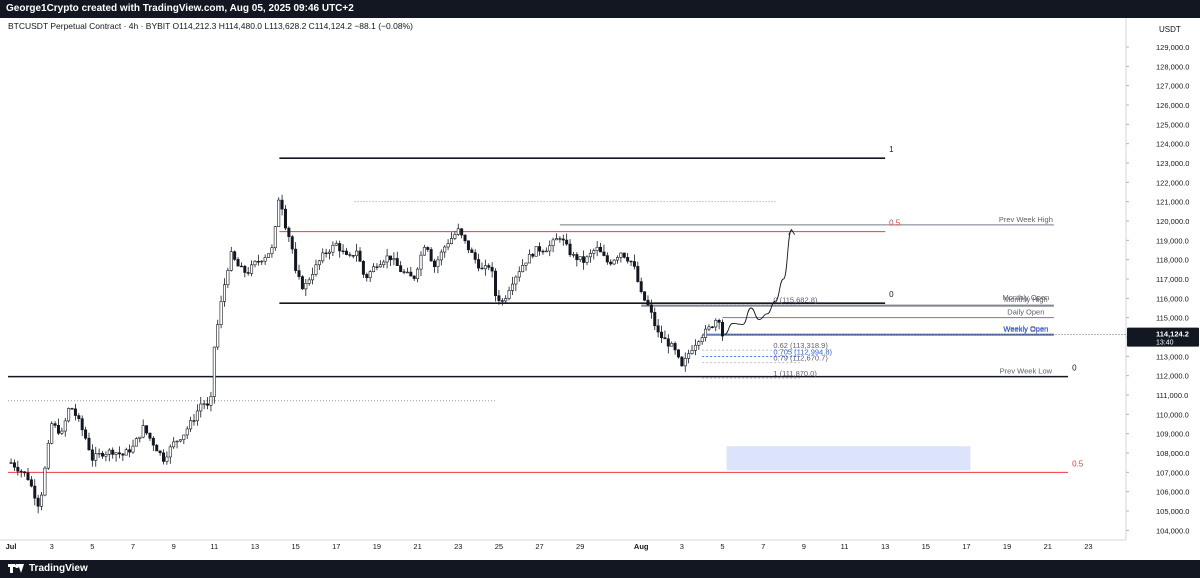 This screenshot has width=1200, height=578. I want to click on tradingview-logo: TradingView, so click(48, 568).